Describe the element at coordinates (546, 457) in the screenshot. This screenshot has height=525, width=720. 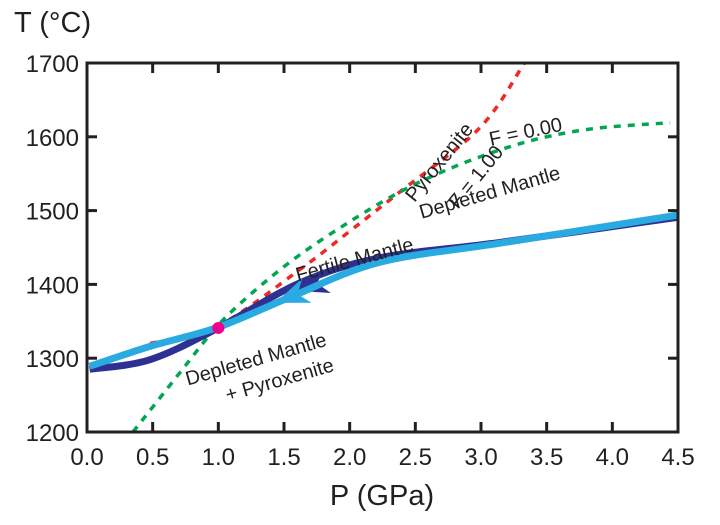
I see `x-tick-label: 3.5` at that location.